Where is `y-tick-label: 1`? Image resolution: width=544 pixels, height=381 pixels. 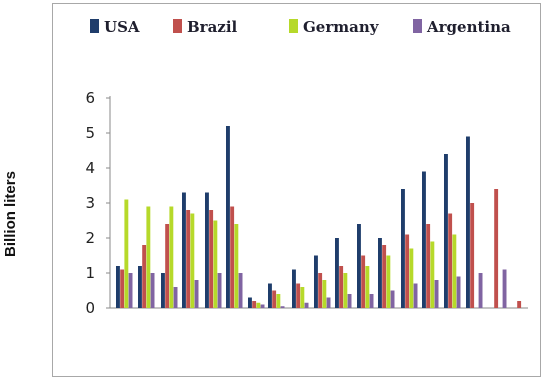
y-tick-label: 1 is located at coordinates (90, 273).